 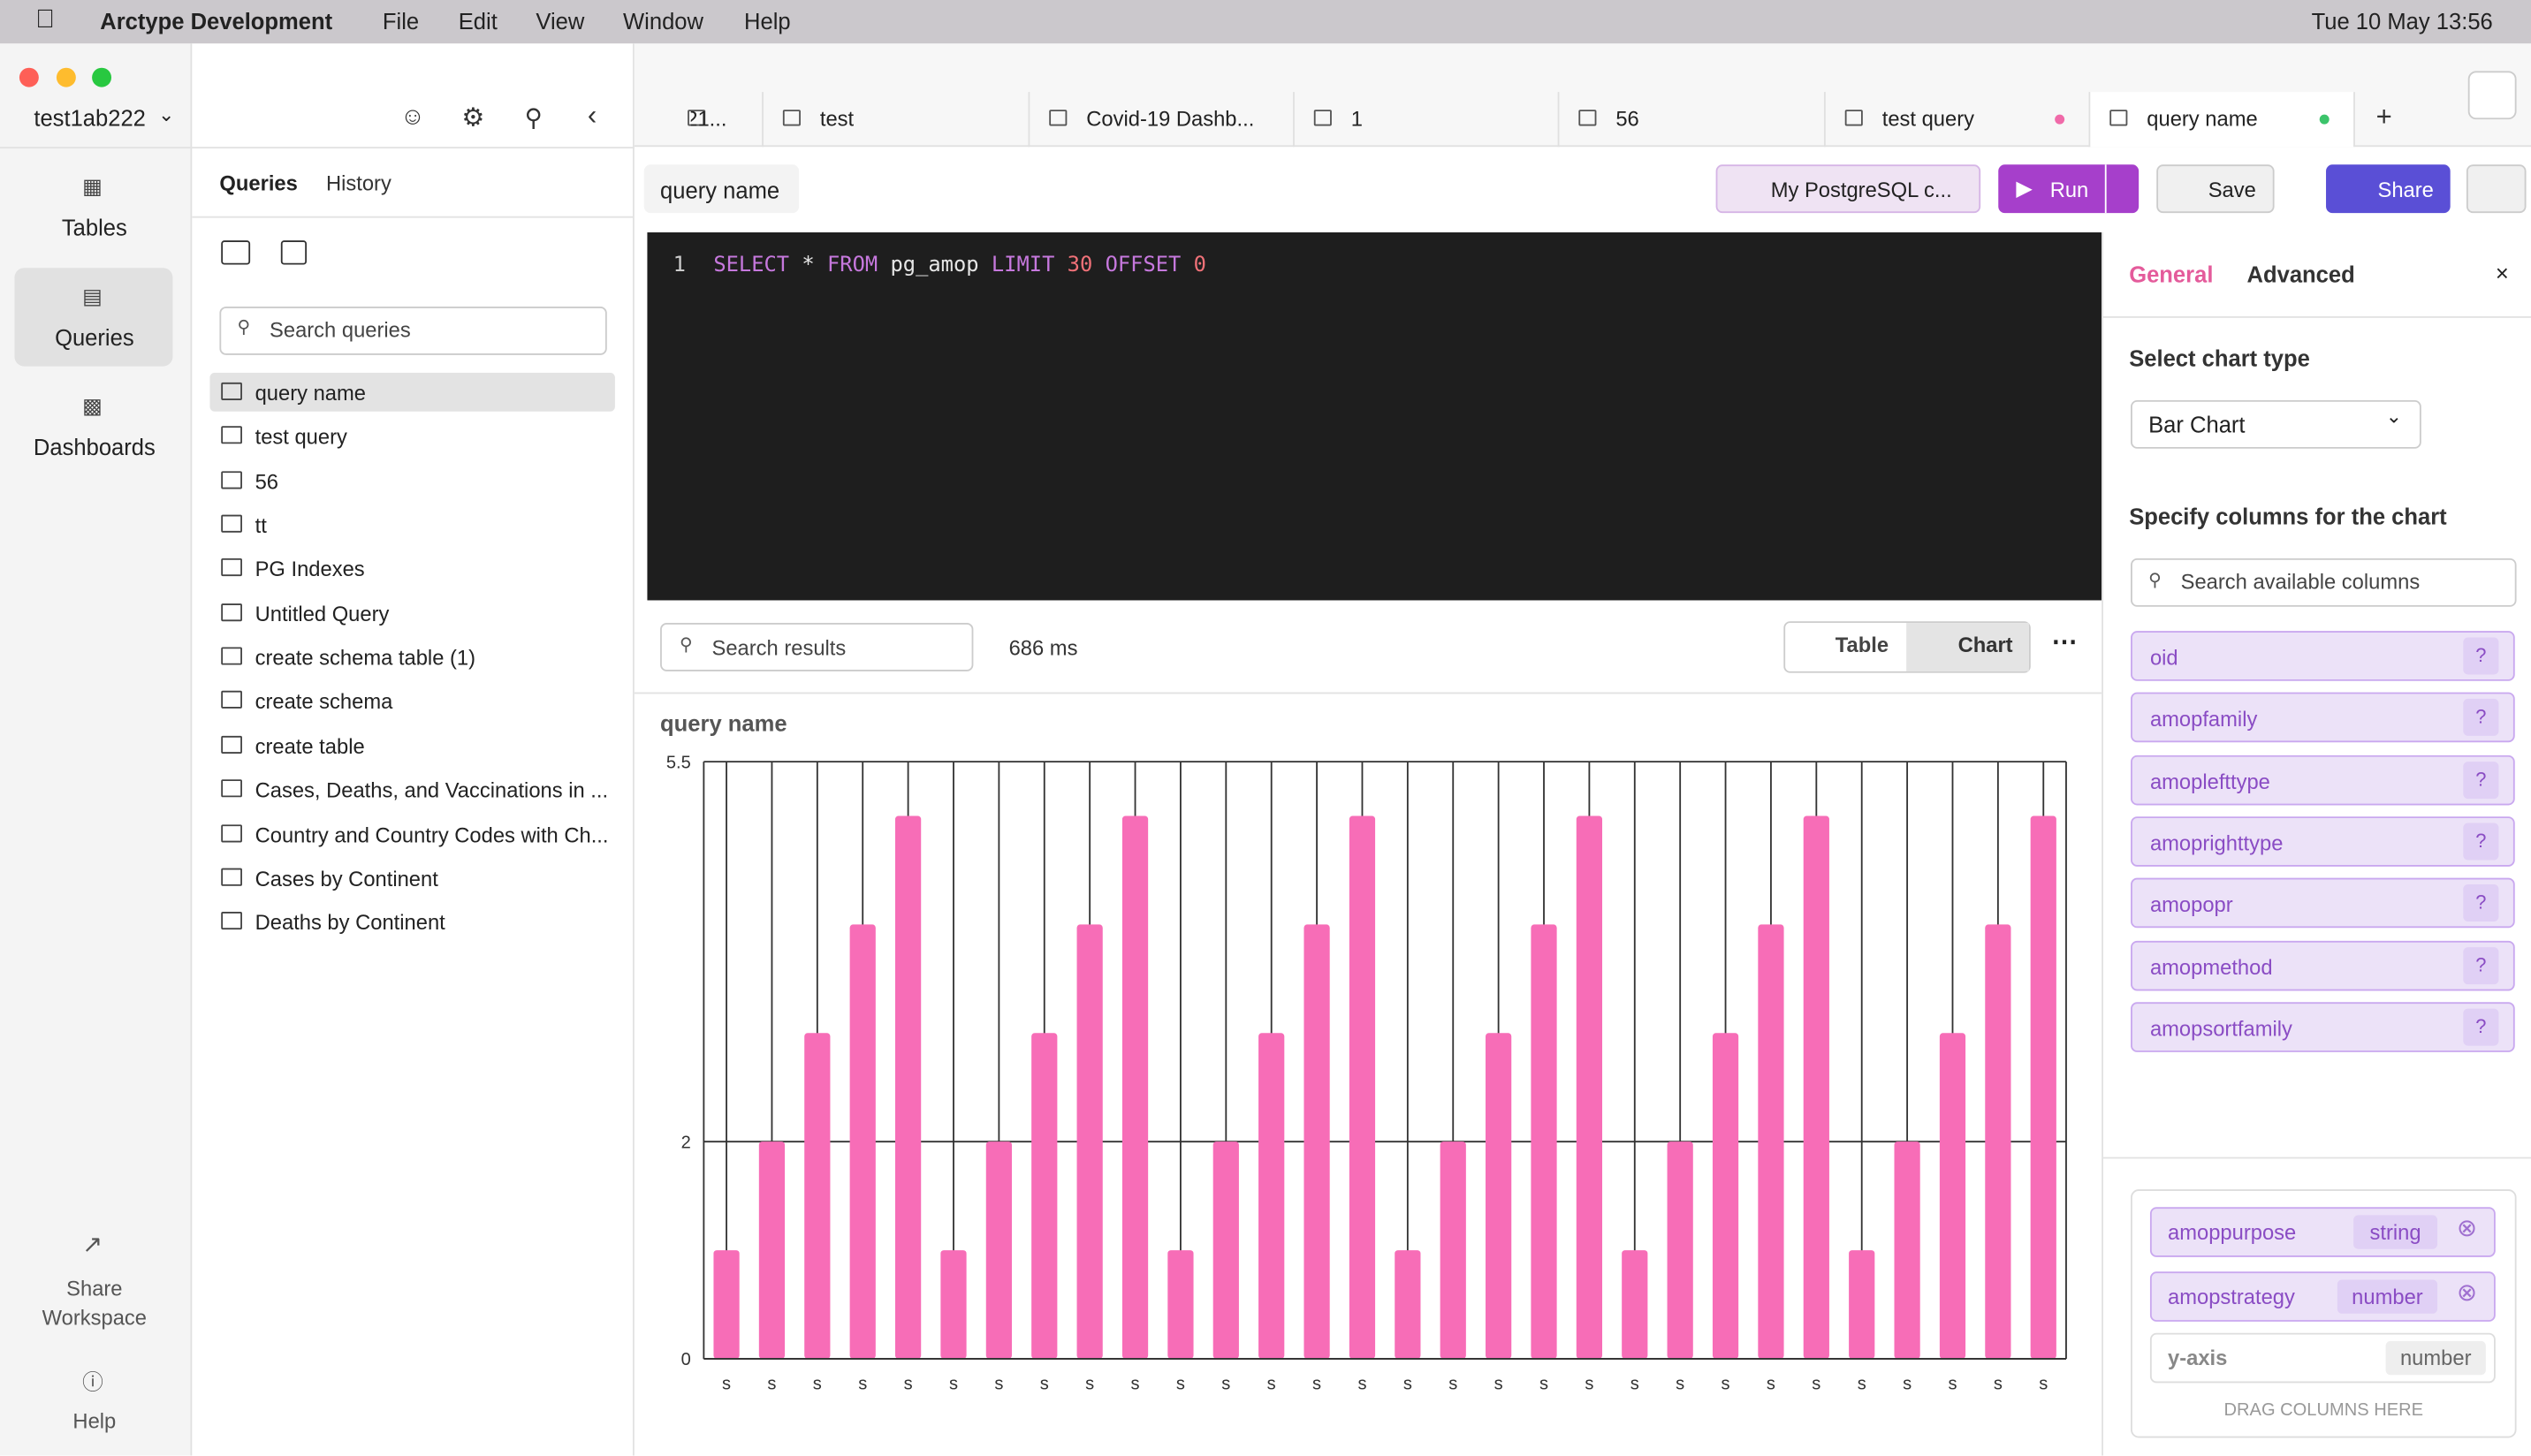 What do you see at coordinates (94, 1420) in the screenshot?
I see `help: Help` at bounding box center [94, 1420].